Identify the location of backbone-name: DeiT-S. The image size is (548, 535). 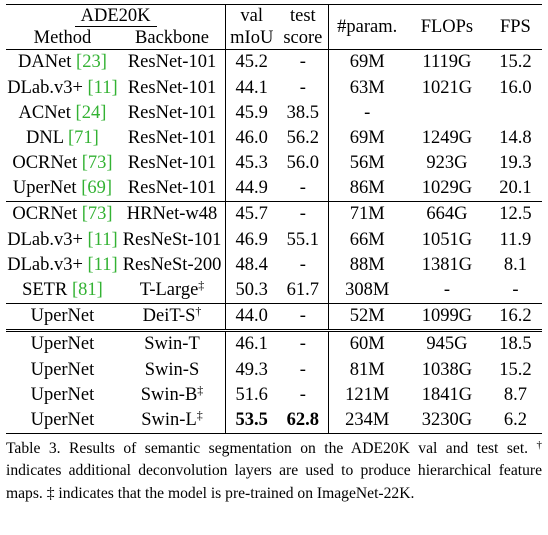
(169, 316).